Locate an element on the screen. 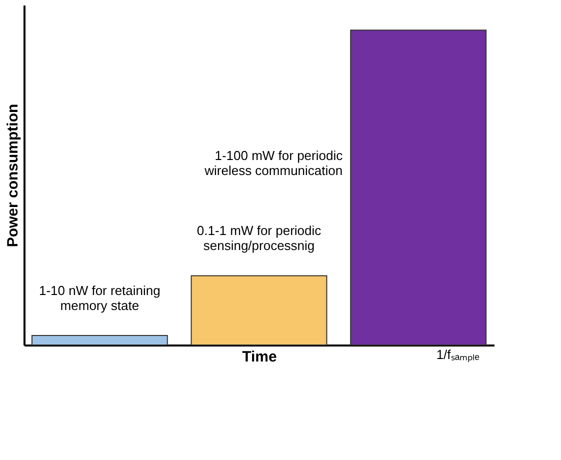 The height and width of the screenshot is (460, 561). text: 1/fₛₐₘₚₗₑ is located at coordinates (458, 355).